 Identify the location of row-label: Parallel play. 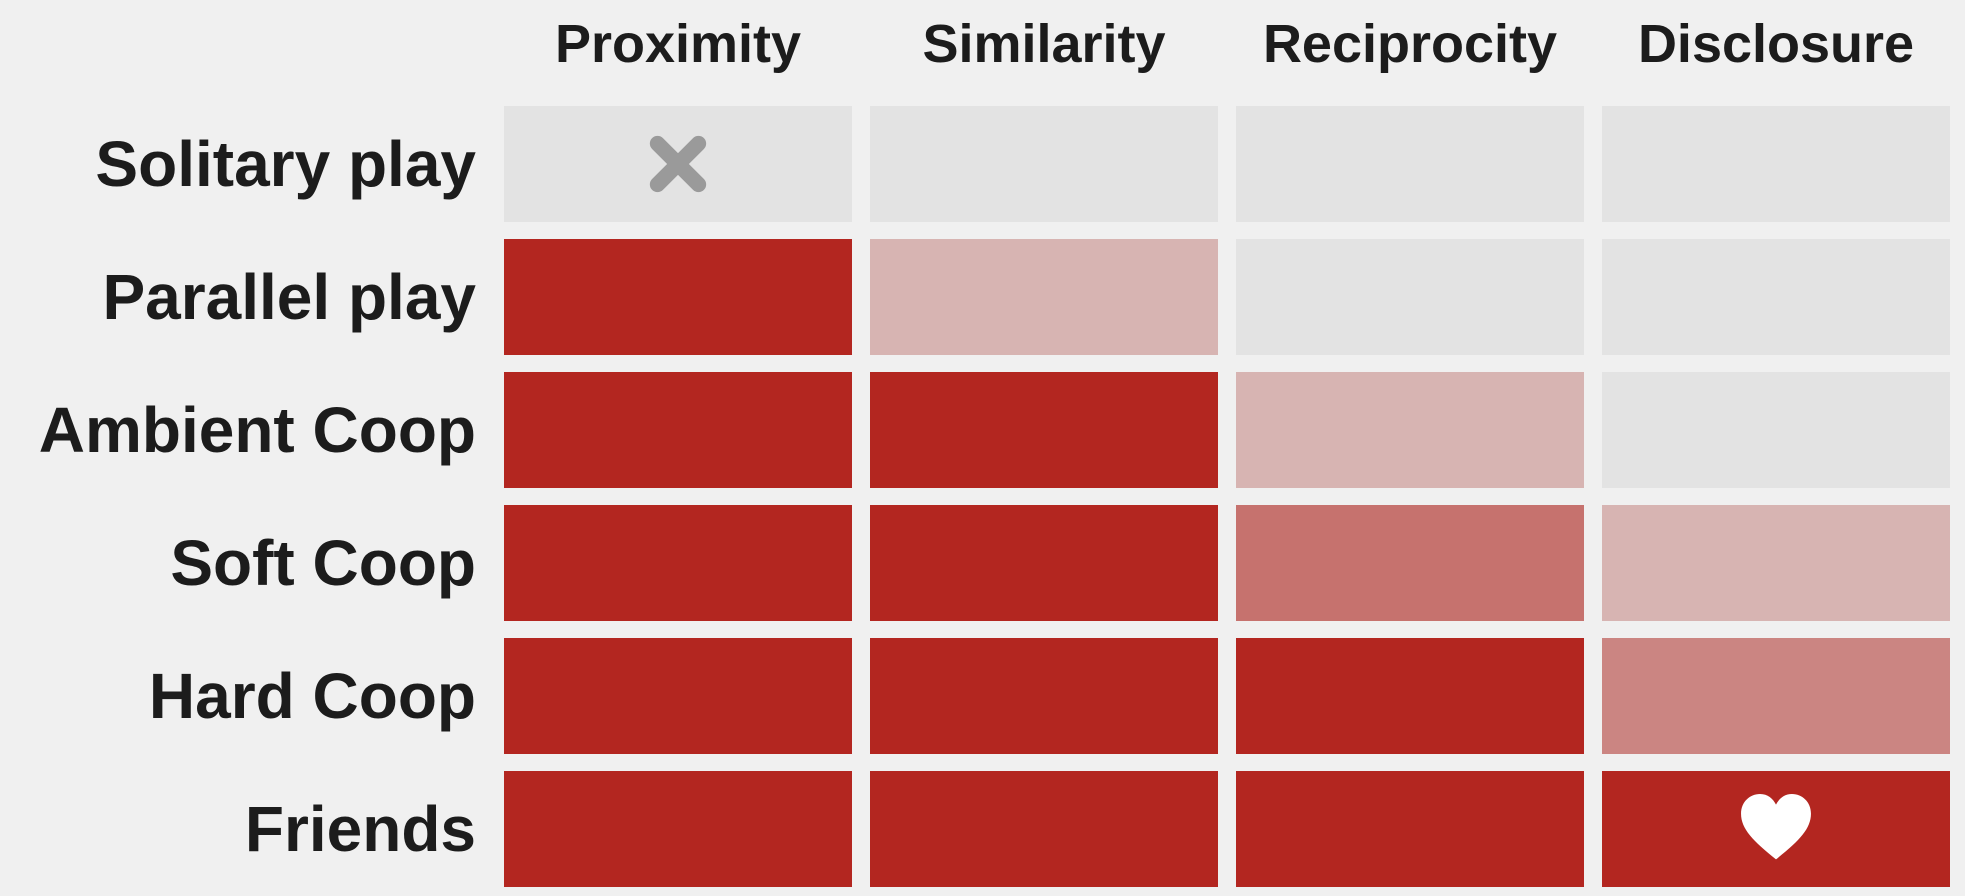
(289, 297).